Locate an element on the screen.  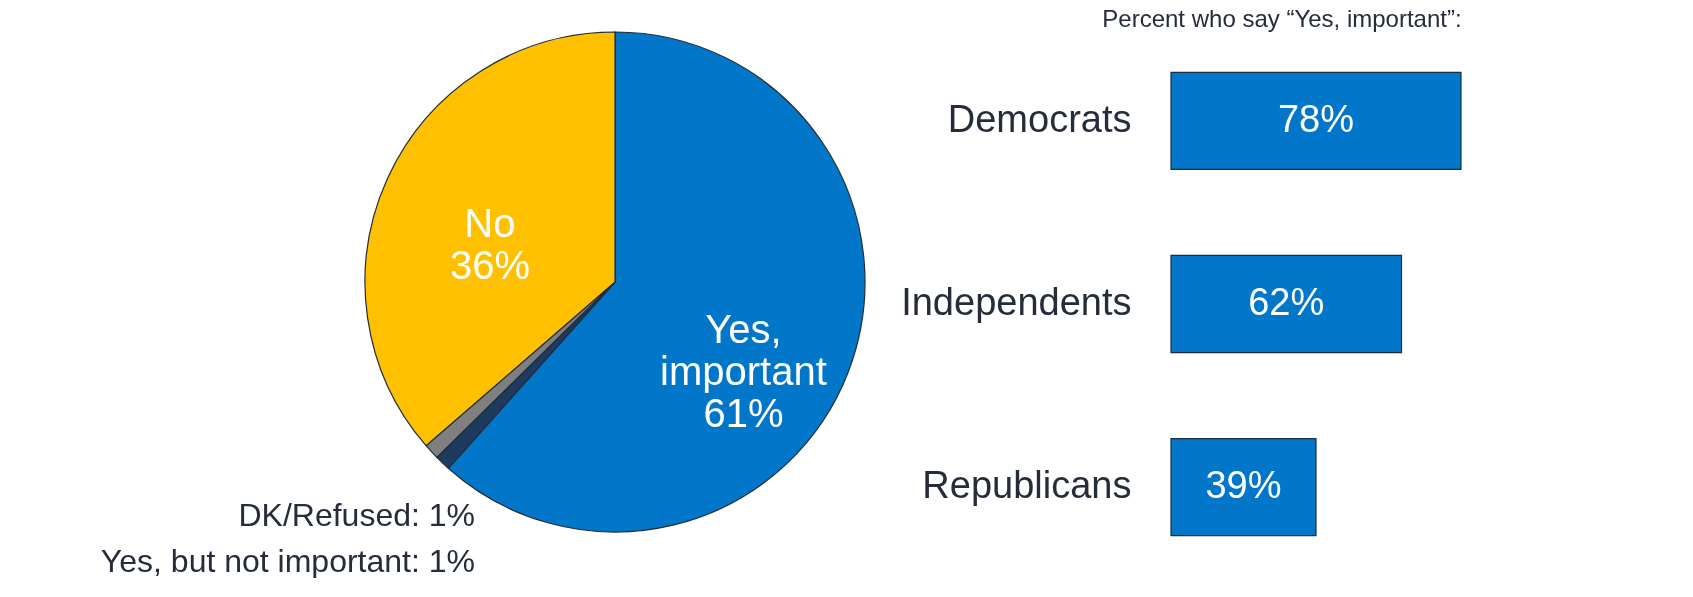
slice-label: Yes, important is located at coordinates (743, 350).